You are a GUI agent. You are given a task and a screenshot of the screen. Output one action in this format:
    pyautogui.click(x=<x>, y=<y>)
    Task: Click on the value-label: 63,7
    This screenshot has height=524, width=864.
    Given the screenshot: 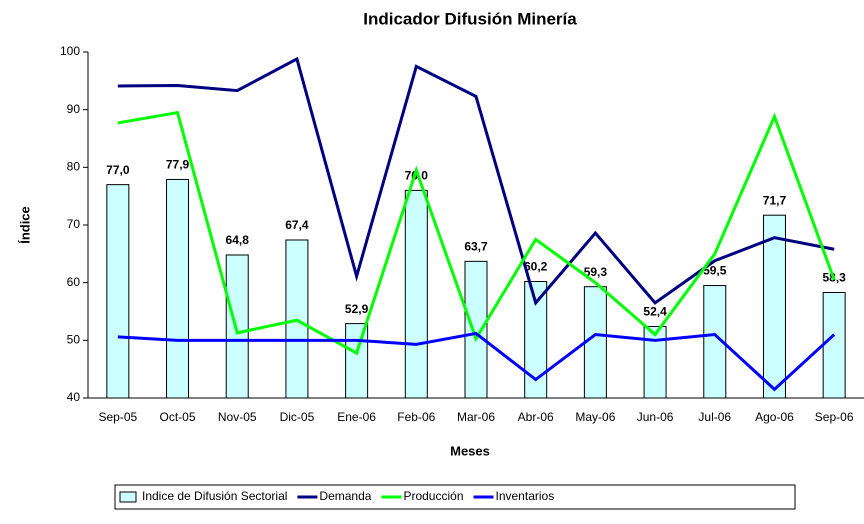 What is the action you would take?
    pyautogui.click(x=476, y=247)
    